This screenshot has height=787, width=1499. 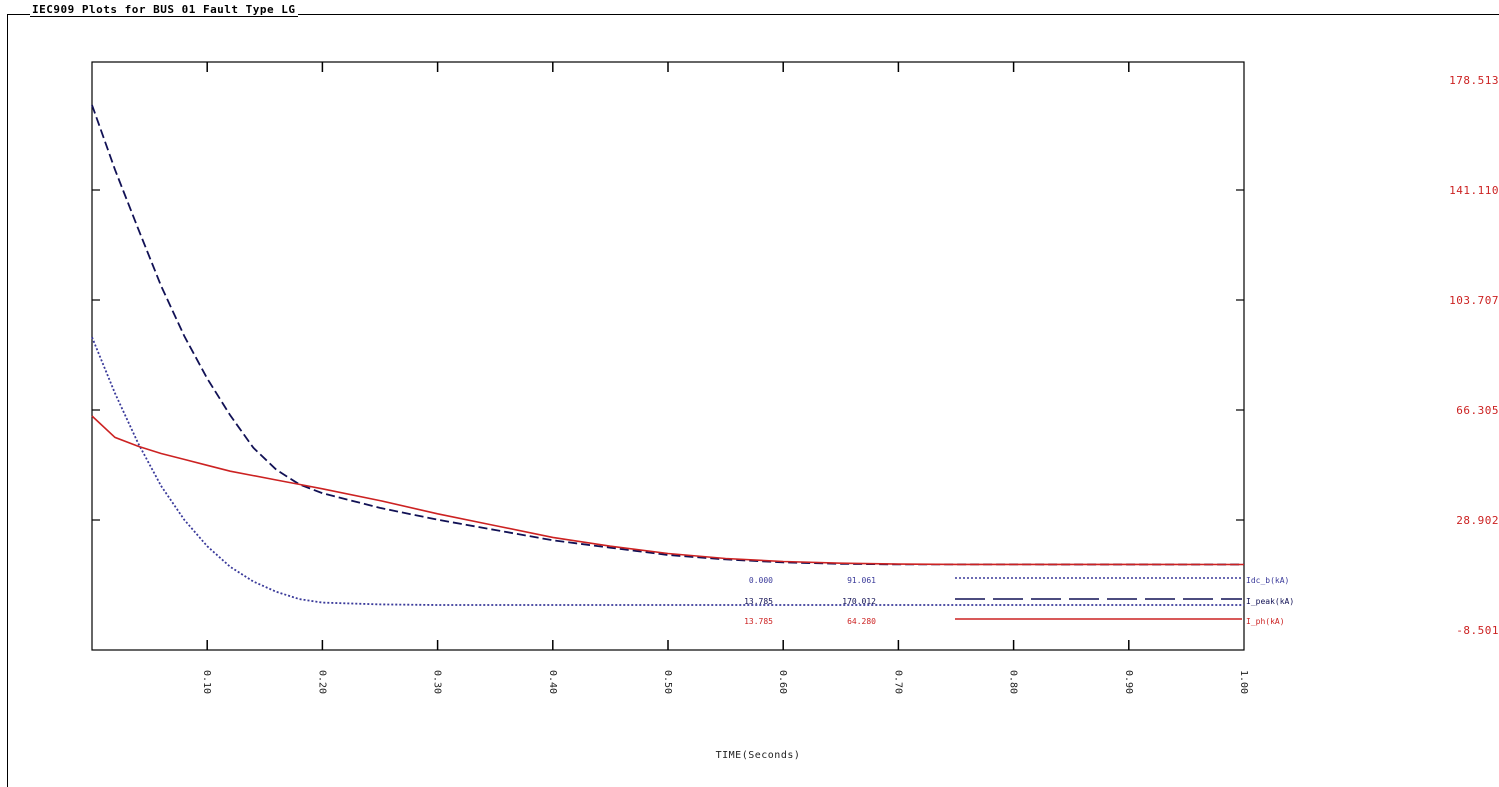 I want to click on chart-title: IEC909 Plots for BUS 01 Fault Type LG, so click(x=164, y=10).